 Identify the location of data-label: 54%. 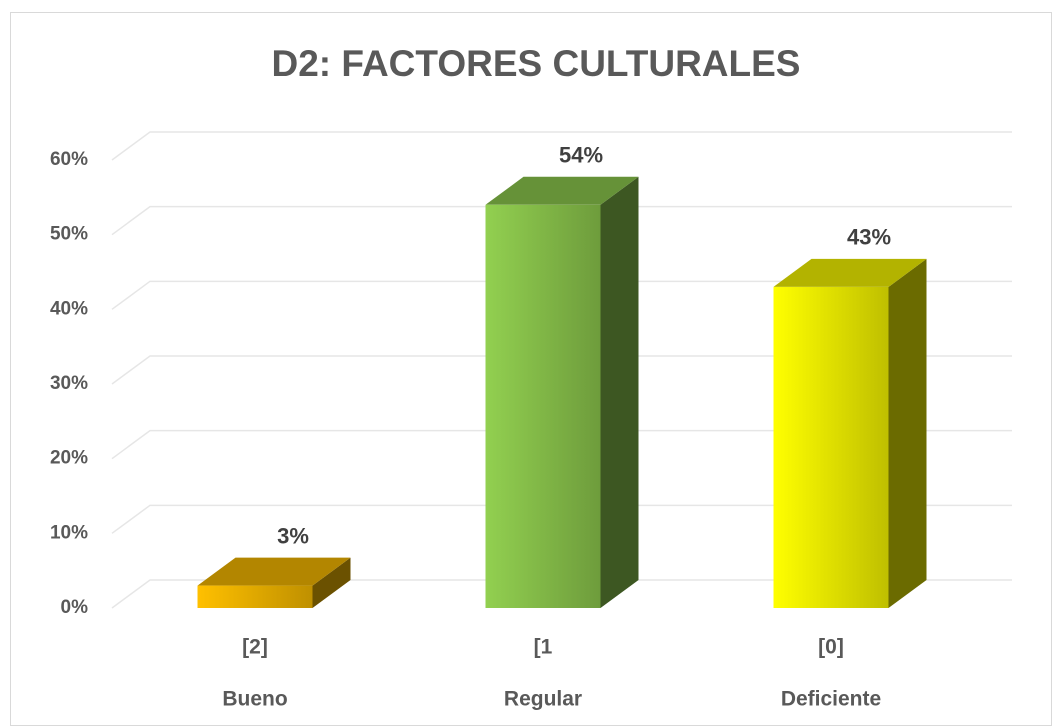
(581, 155).